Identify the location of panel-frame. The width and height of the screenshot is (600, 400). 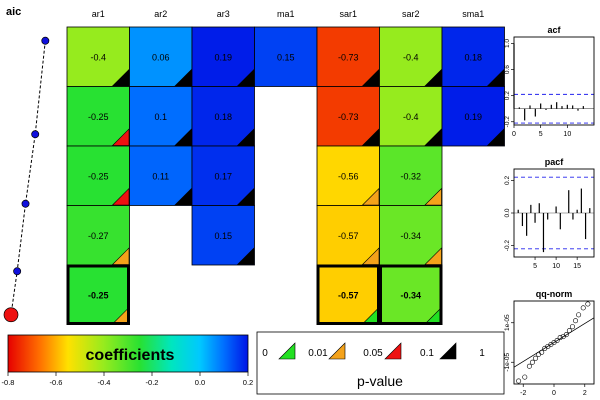
(554, 81).